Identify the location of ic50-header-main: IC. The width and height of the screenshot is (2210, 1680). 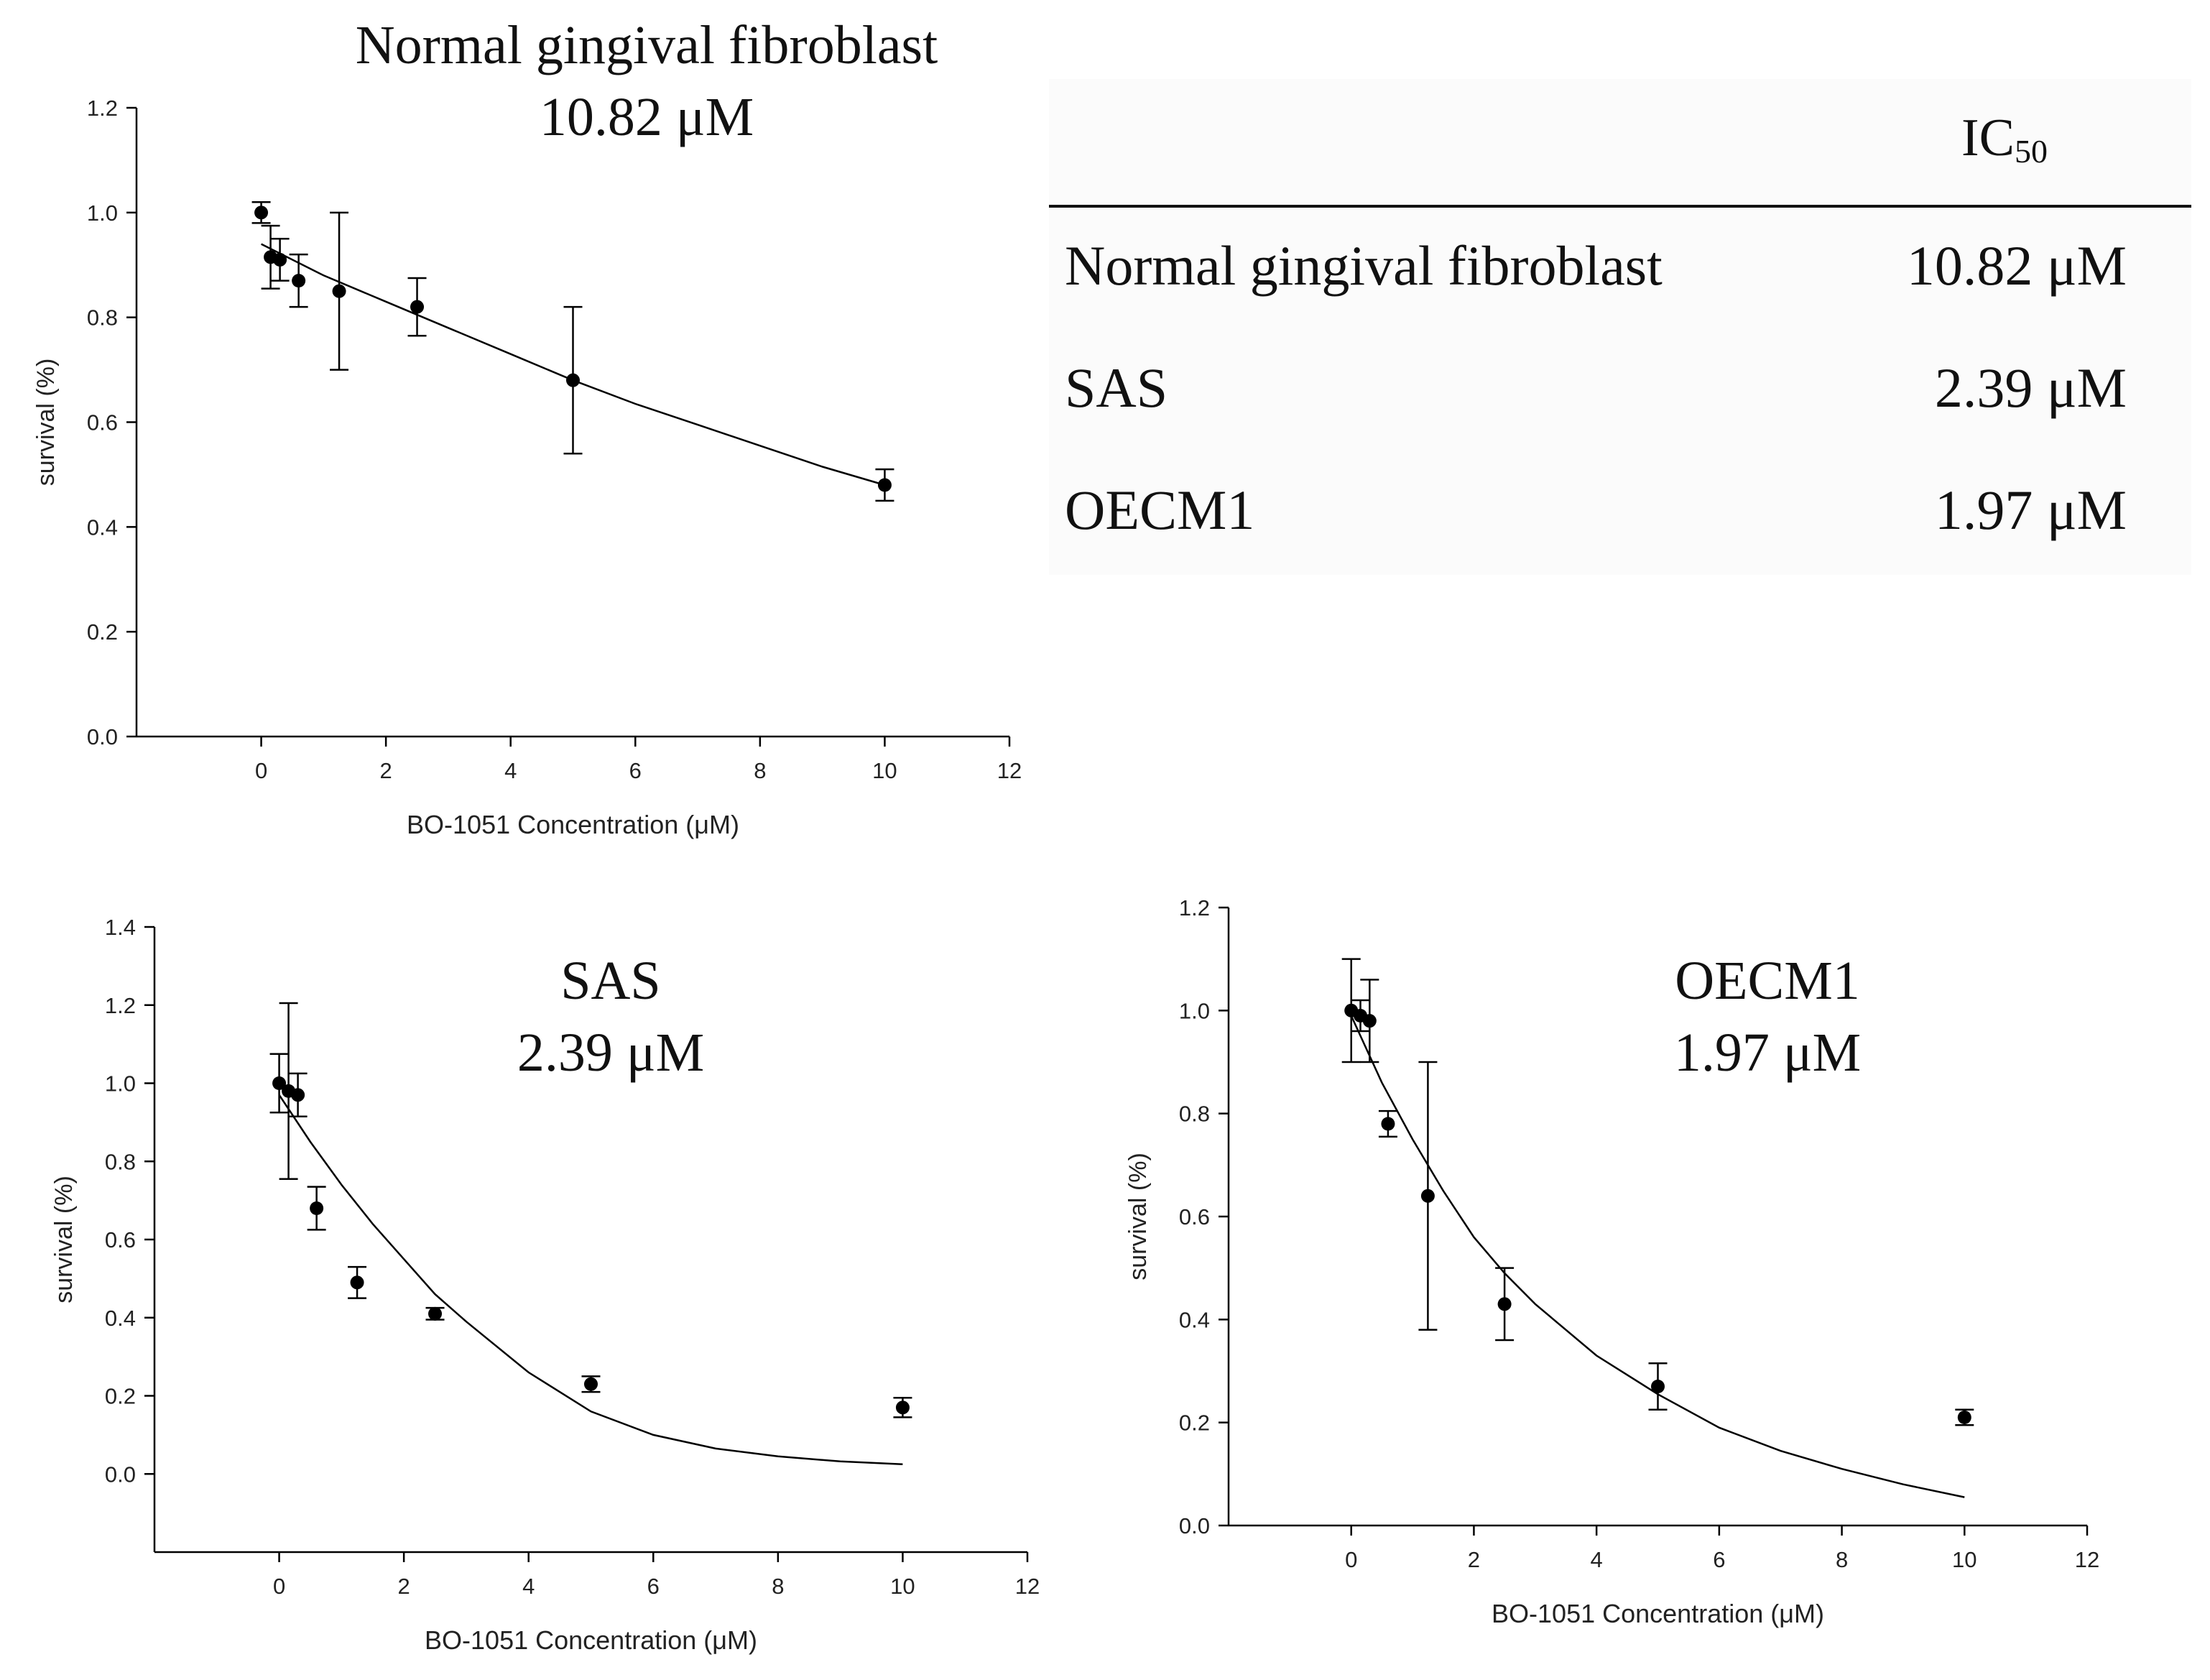
(1988, 138).